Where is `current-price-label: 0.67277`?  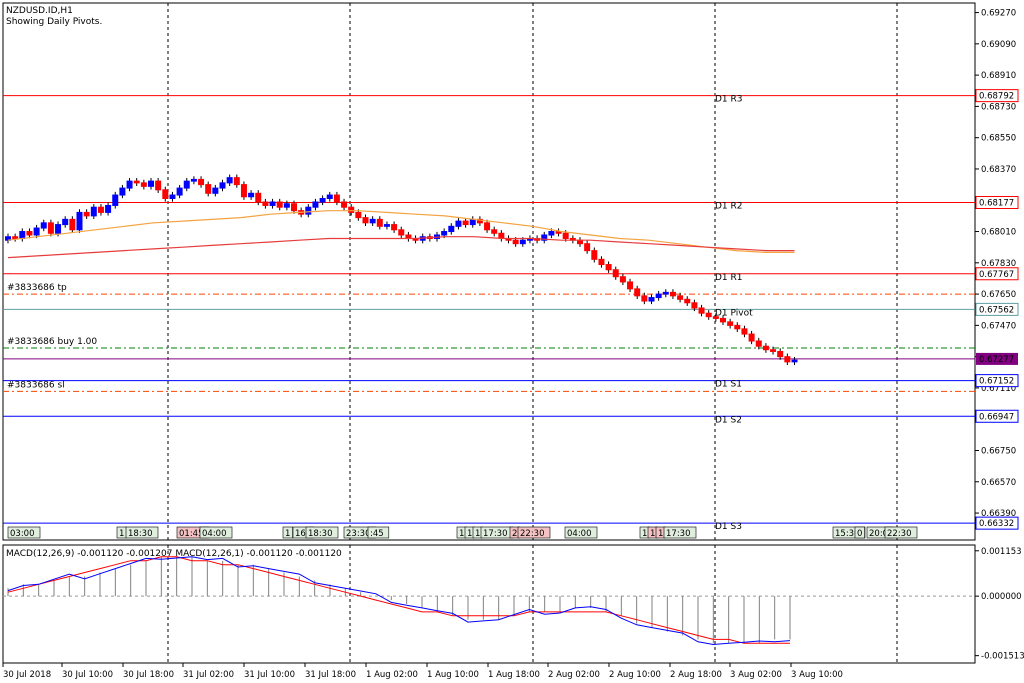 current-price-label: 0.67277 is located at coordinates (996, 360).